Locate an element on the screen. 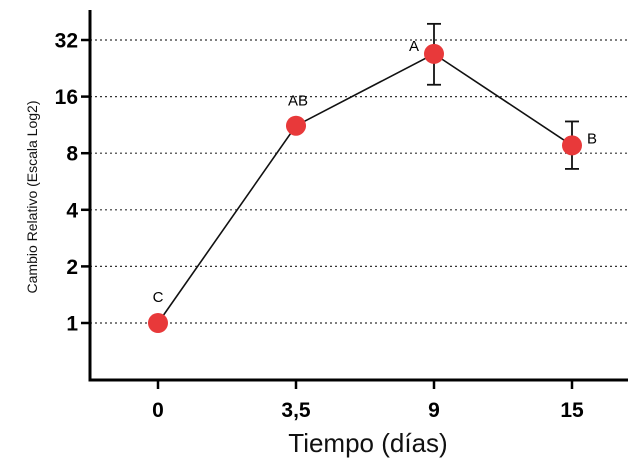 The width and height of the screenshot is (631, 467). y-ticks: 1 2 4 8 16 32 is located at coordinates (72, 183).